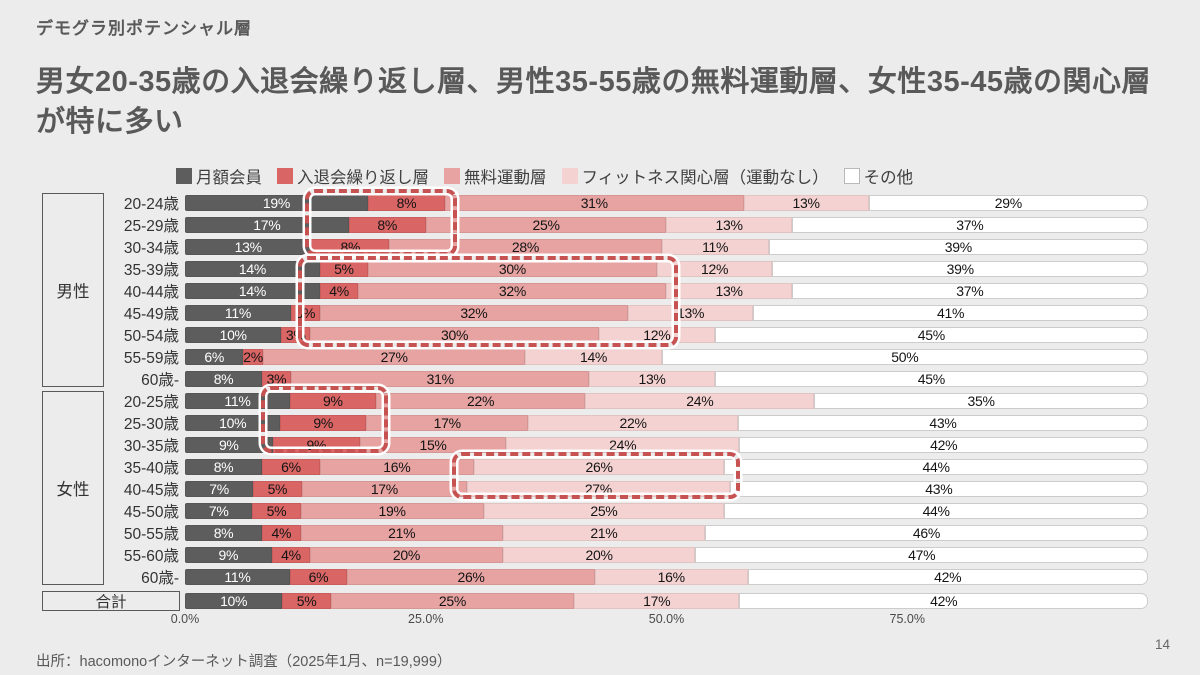  Describe the element at coordinates (958, 247) in the screenshot. I see `segment-value-label: 39%` at that location.